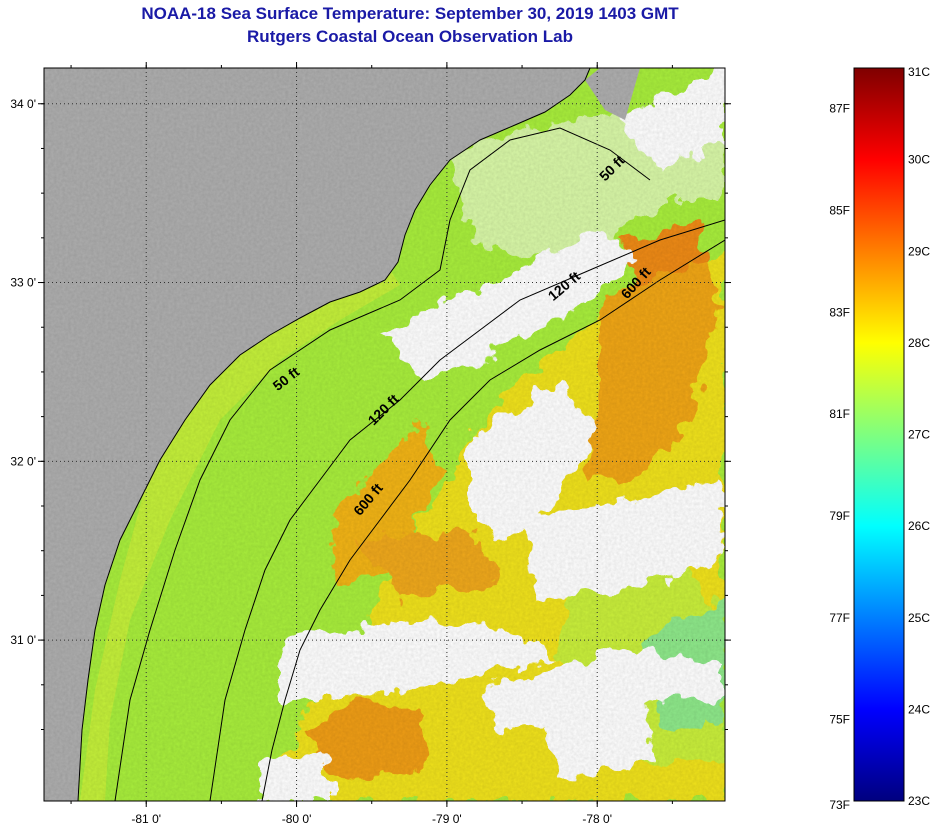  I want to click on lat-tick-label: 33 0', so click(23, 283).